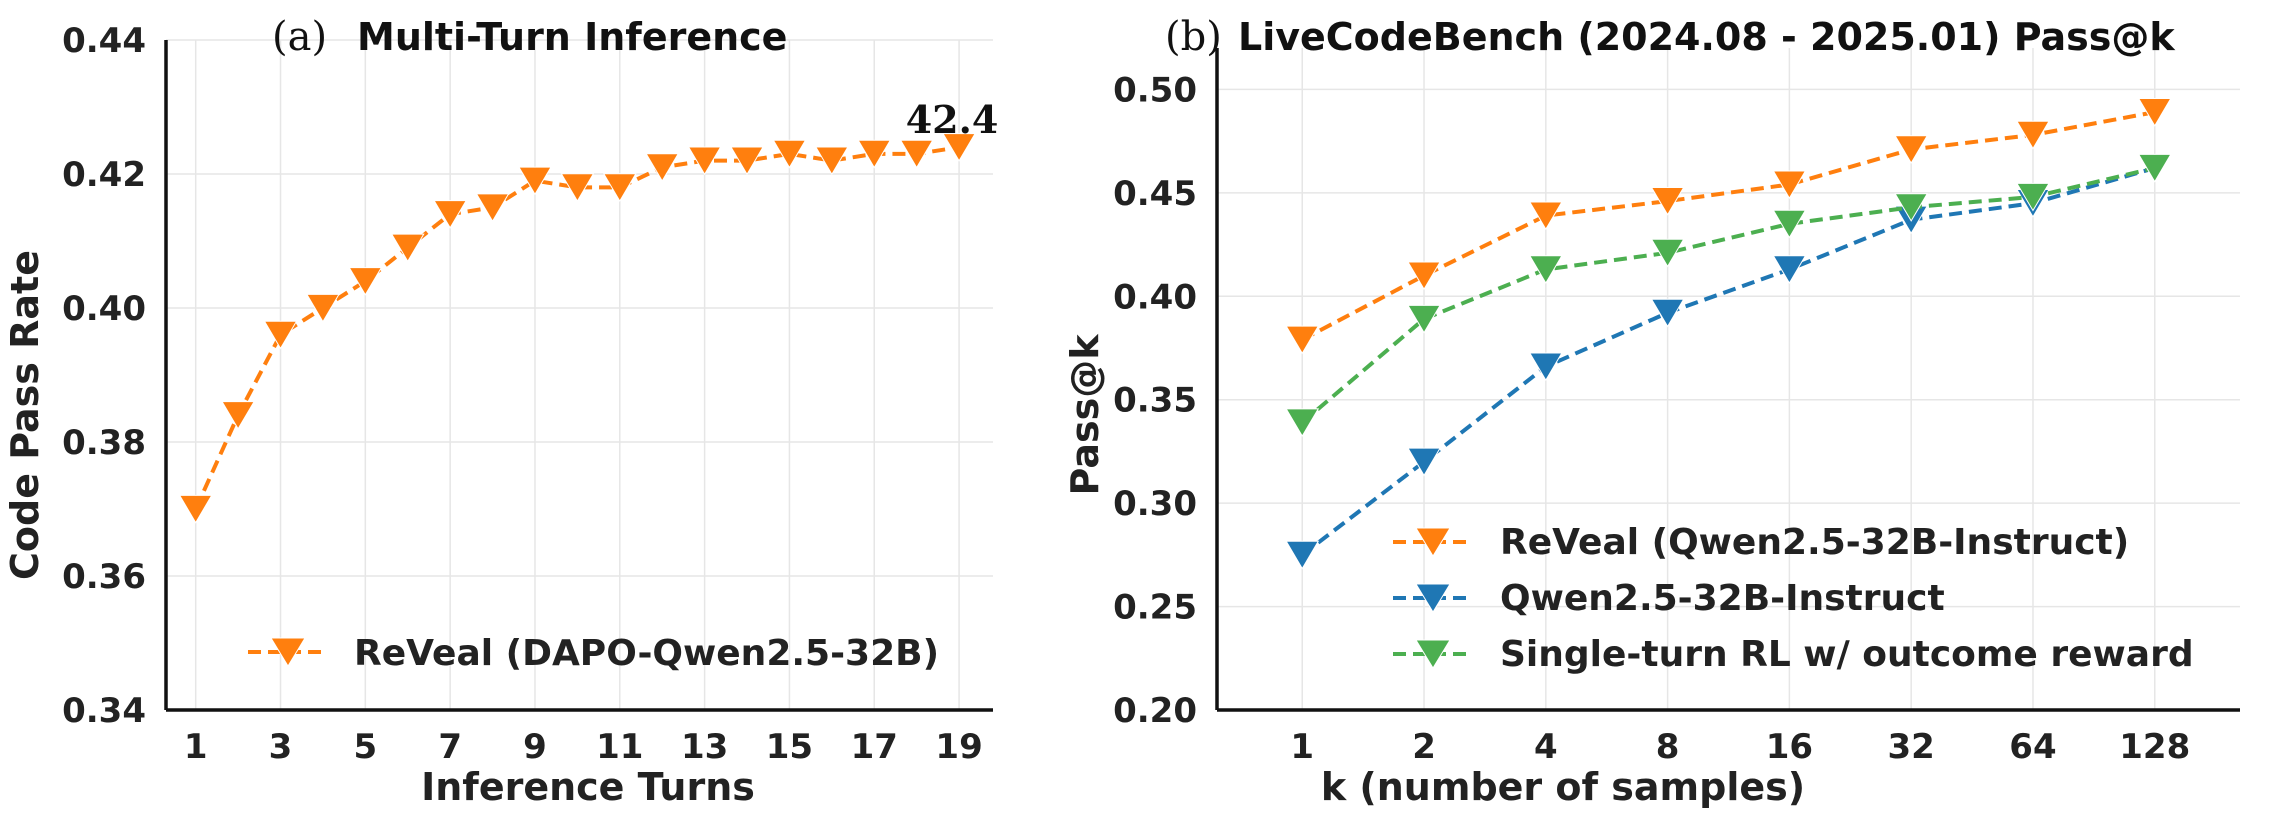 The image size is (2284, 819). What do you see at coordinates (1155, 608) in the screenshot?
I see `b-ytick-label: 0.25` at bounding box center [1155, 608].